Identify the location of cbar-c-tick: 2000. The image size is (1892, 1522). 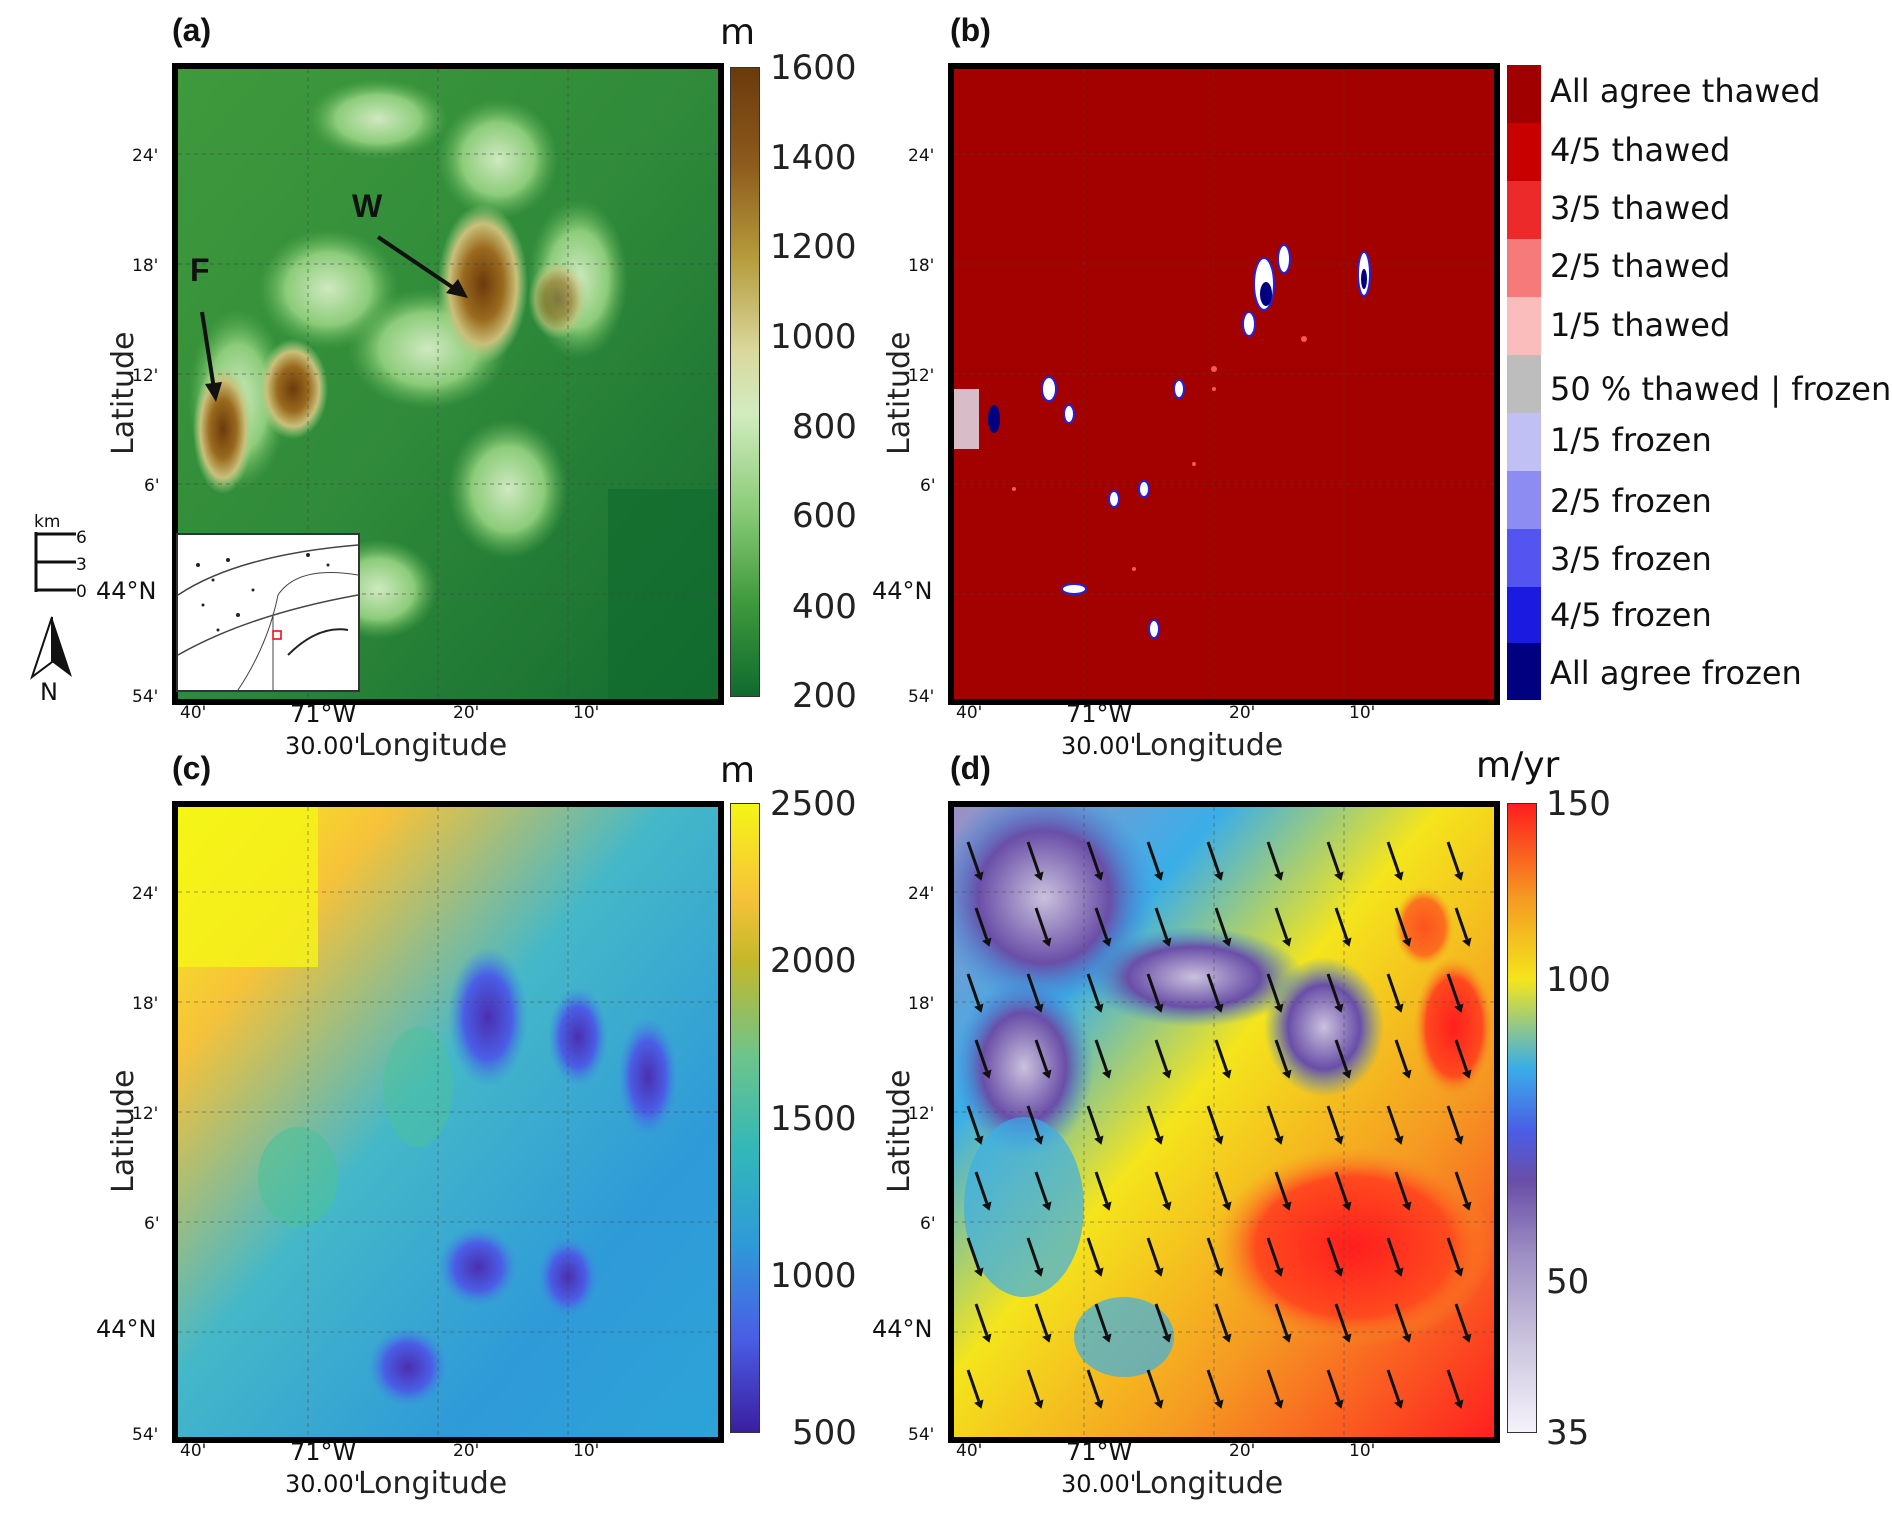
(813, 961).